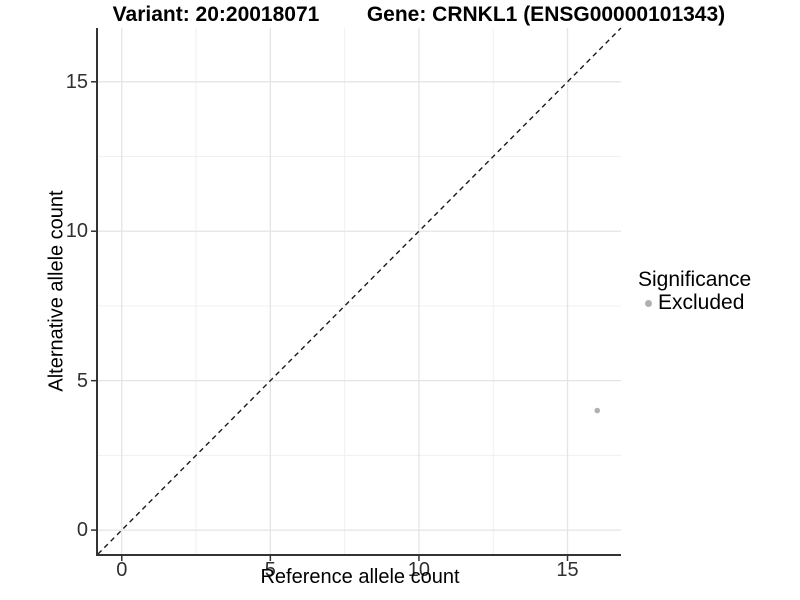 This screenshot has height=600, width=800. What do you see at coordinates (648, 303) in the screenshot?
I see `legend-point-icon` at bounding box center [648, 303].